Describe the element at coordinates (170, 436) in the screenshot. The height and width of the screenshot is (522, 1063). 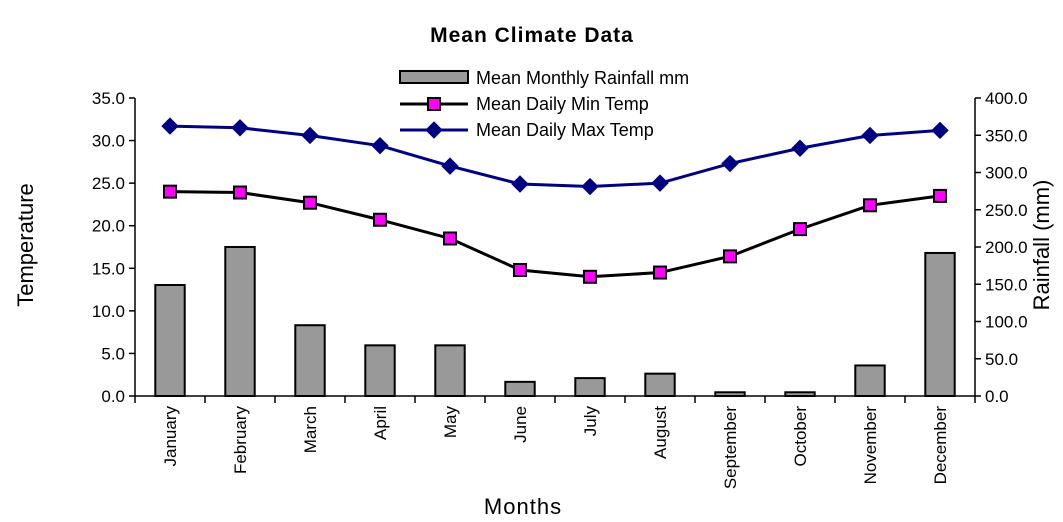
I see `x-tick-label: January` at that location.